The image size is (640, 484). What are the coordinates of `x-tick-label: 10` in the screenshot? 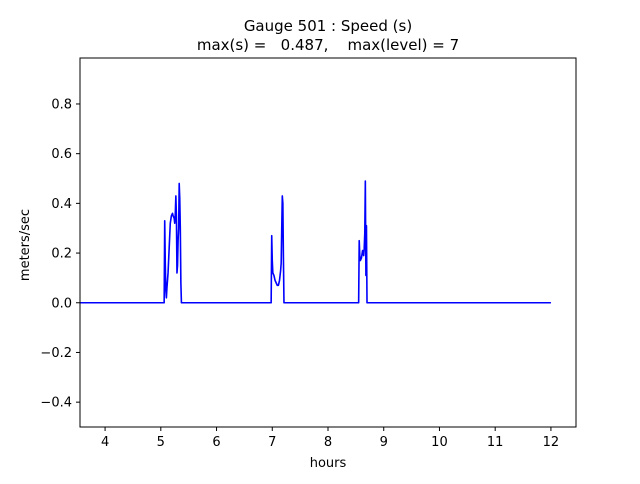 It's located at (439, 442).